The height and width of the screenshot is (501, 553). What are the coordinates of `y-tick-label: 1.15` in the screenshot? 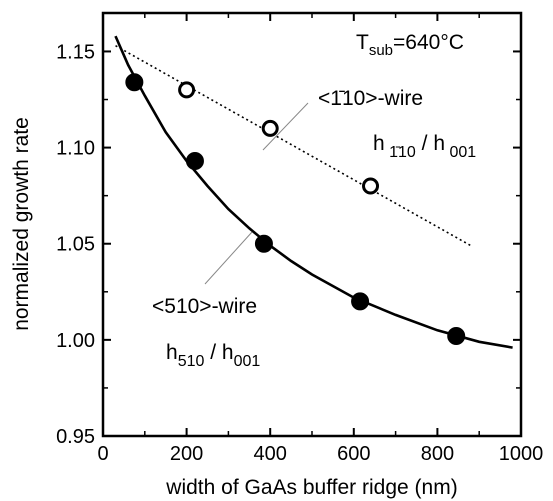 It's located at (75, 52).